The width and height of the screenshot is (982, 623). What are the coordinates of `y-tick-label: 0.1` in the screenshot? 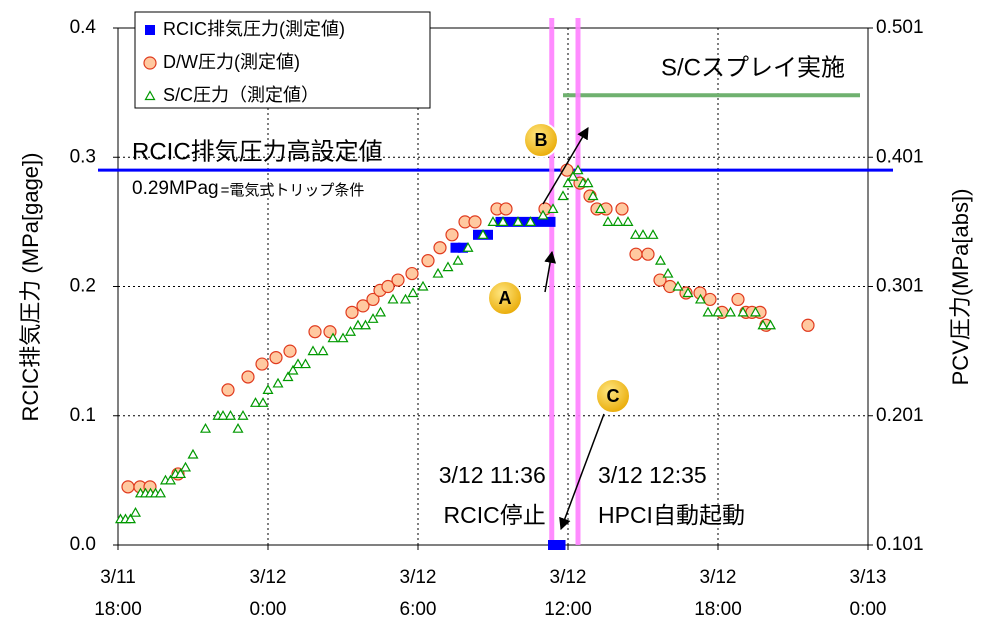 It's located at (83, 415).